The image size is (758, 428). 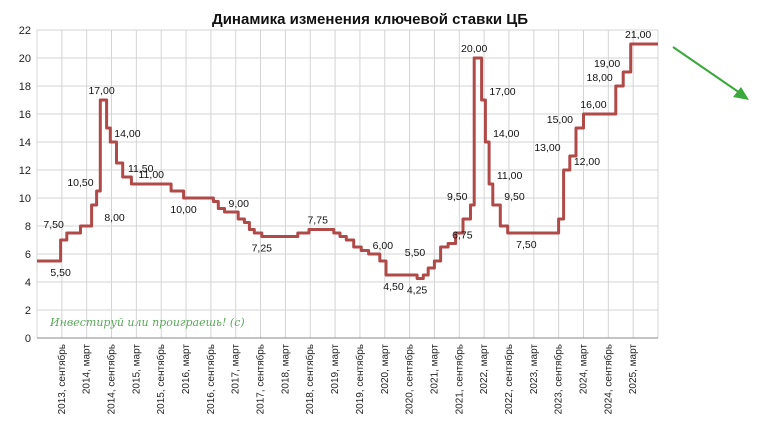 I want to click on data-label: 6,00, so click(x=383, y=246).